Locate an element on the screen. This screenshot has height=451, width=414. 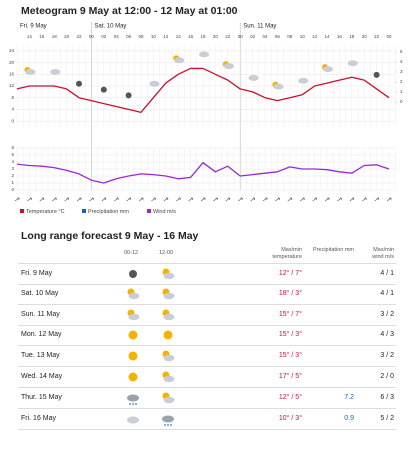
temperature-cell: 15° / 7° is located at coordinates (290, 314).